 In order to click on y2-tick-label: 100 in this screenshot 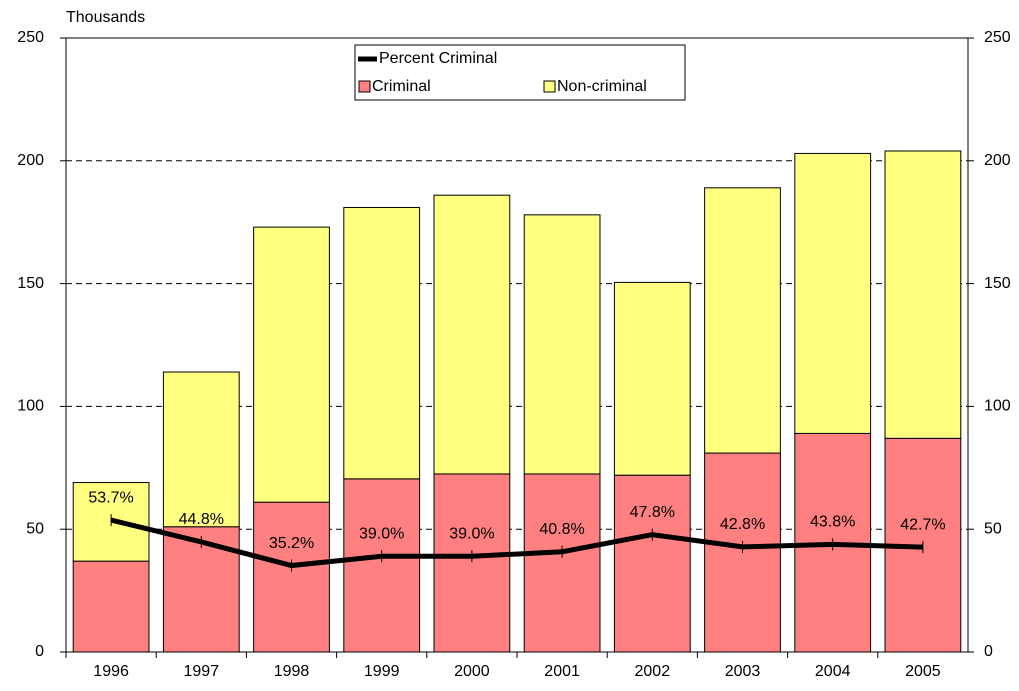, I will do `click(997, 406)`.